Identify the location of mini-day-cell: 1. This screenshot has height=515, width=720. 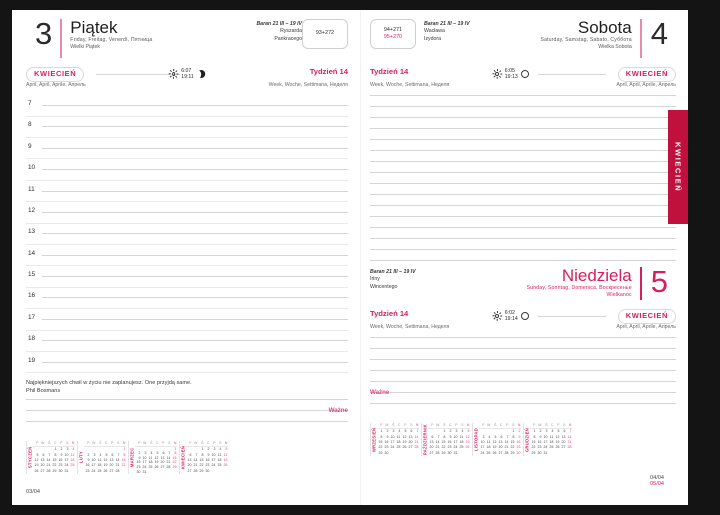
(534, 431).